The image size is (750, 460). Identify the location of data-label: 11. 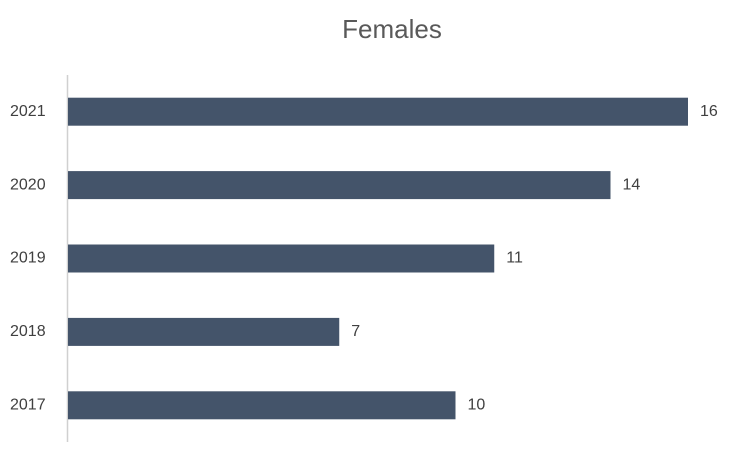
(514, 258).